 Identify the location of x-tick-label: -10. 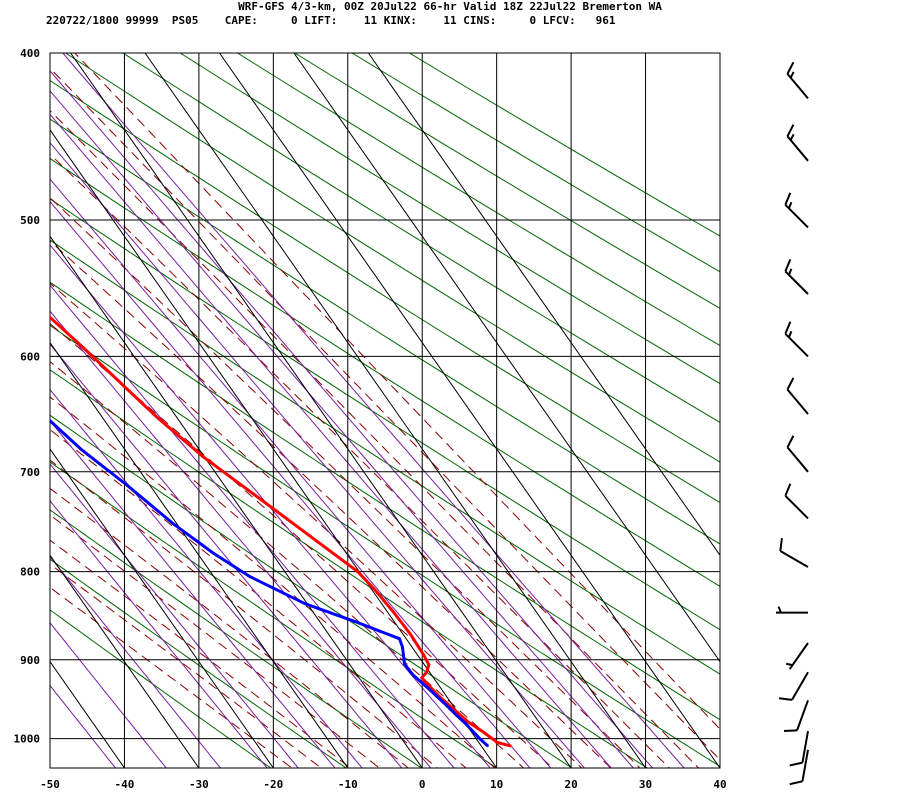
(348, 784).